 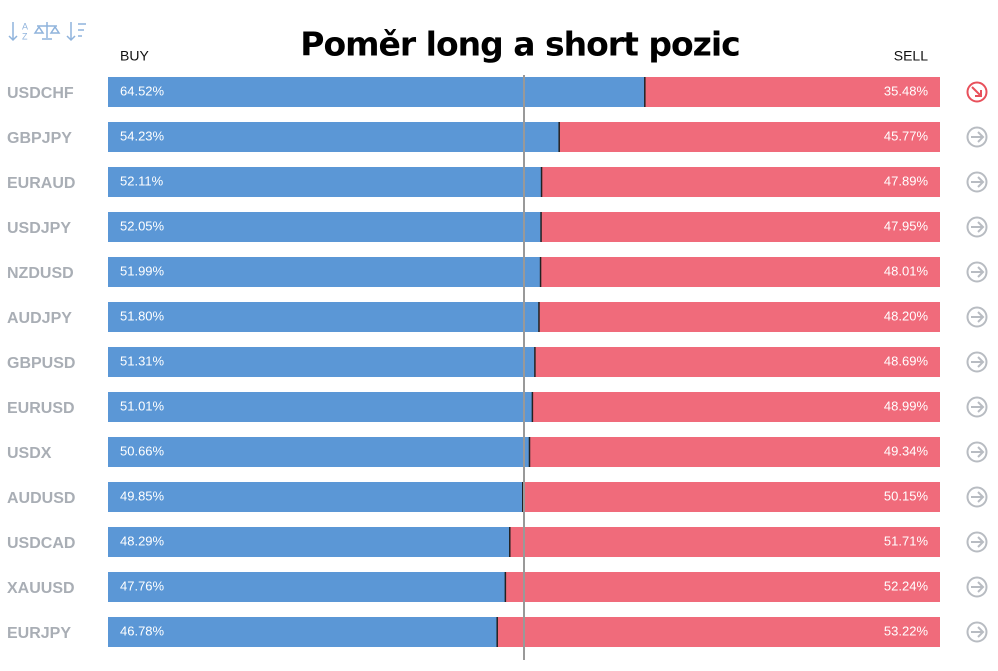 What do you see at coordinates (142, 540) in the screenshot?
I see `value-label: 48.29%` at bounding box center [142, 540].